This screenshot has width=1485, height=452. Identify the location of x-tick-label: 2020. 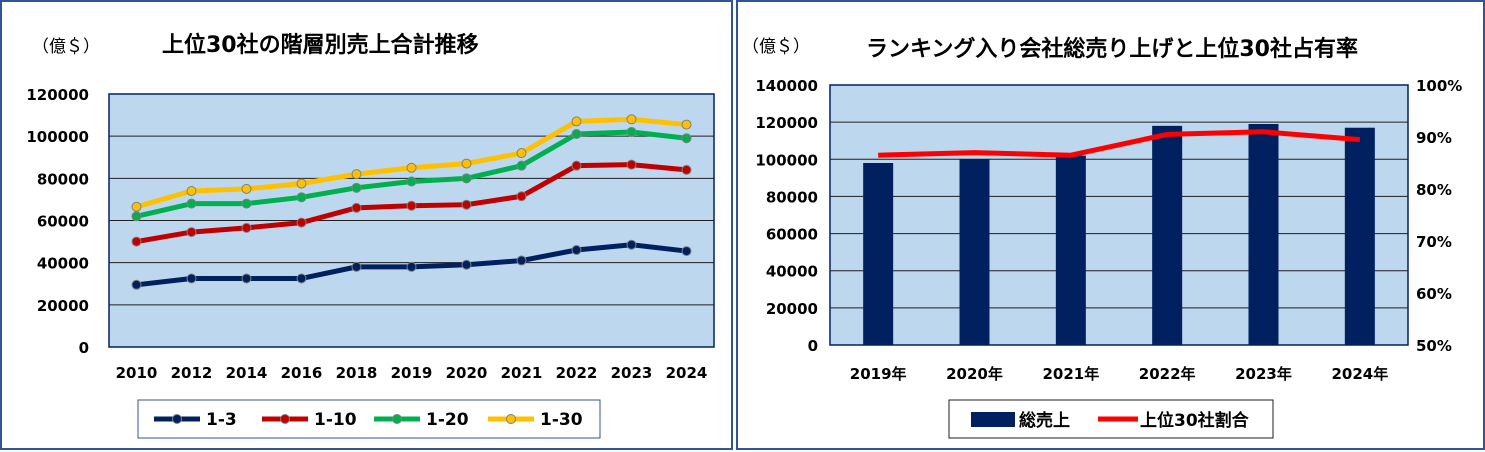
(467, 373).